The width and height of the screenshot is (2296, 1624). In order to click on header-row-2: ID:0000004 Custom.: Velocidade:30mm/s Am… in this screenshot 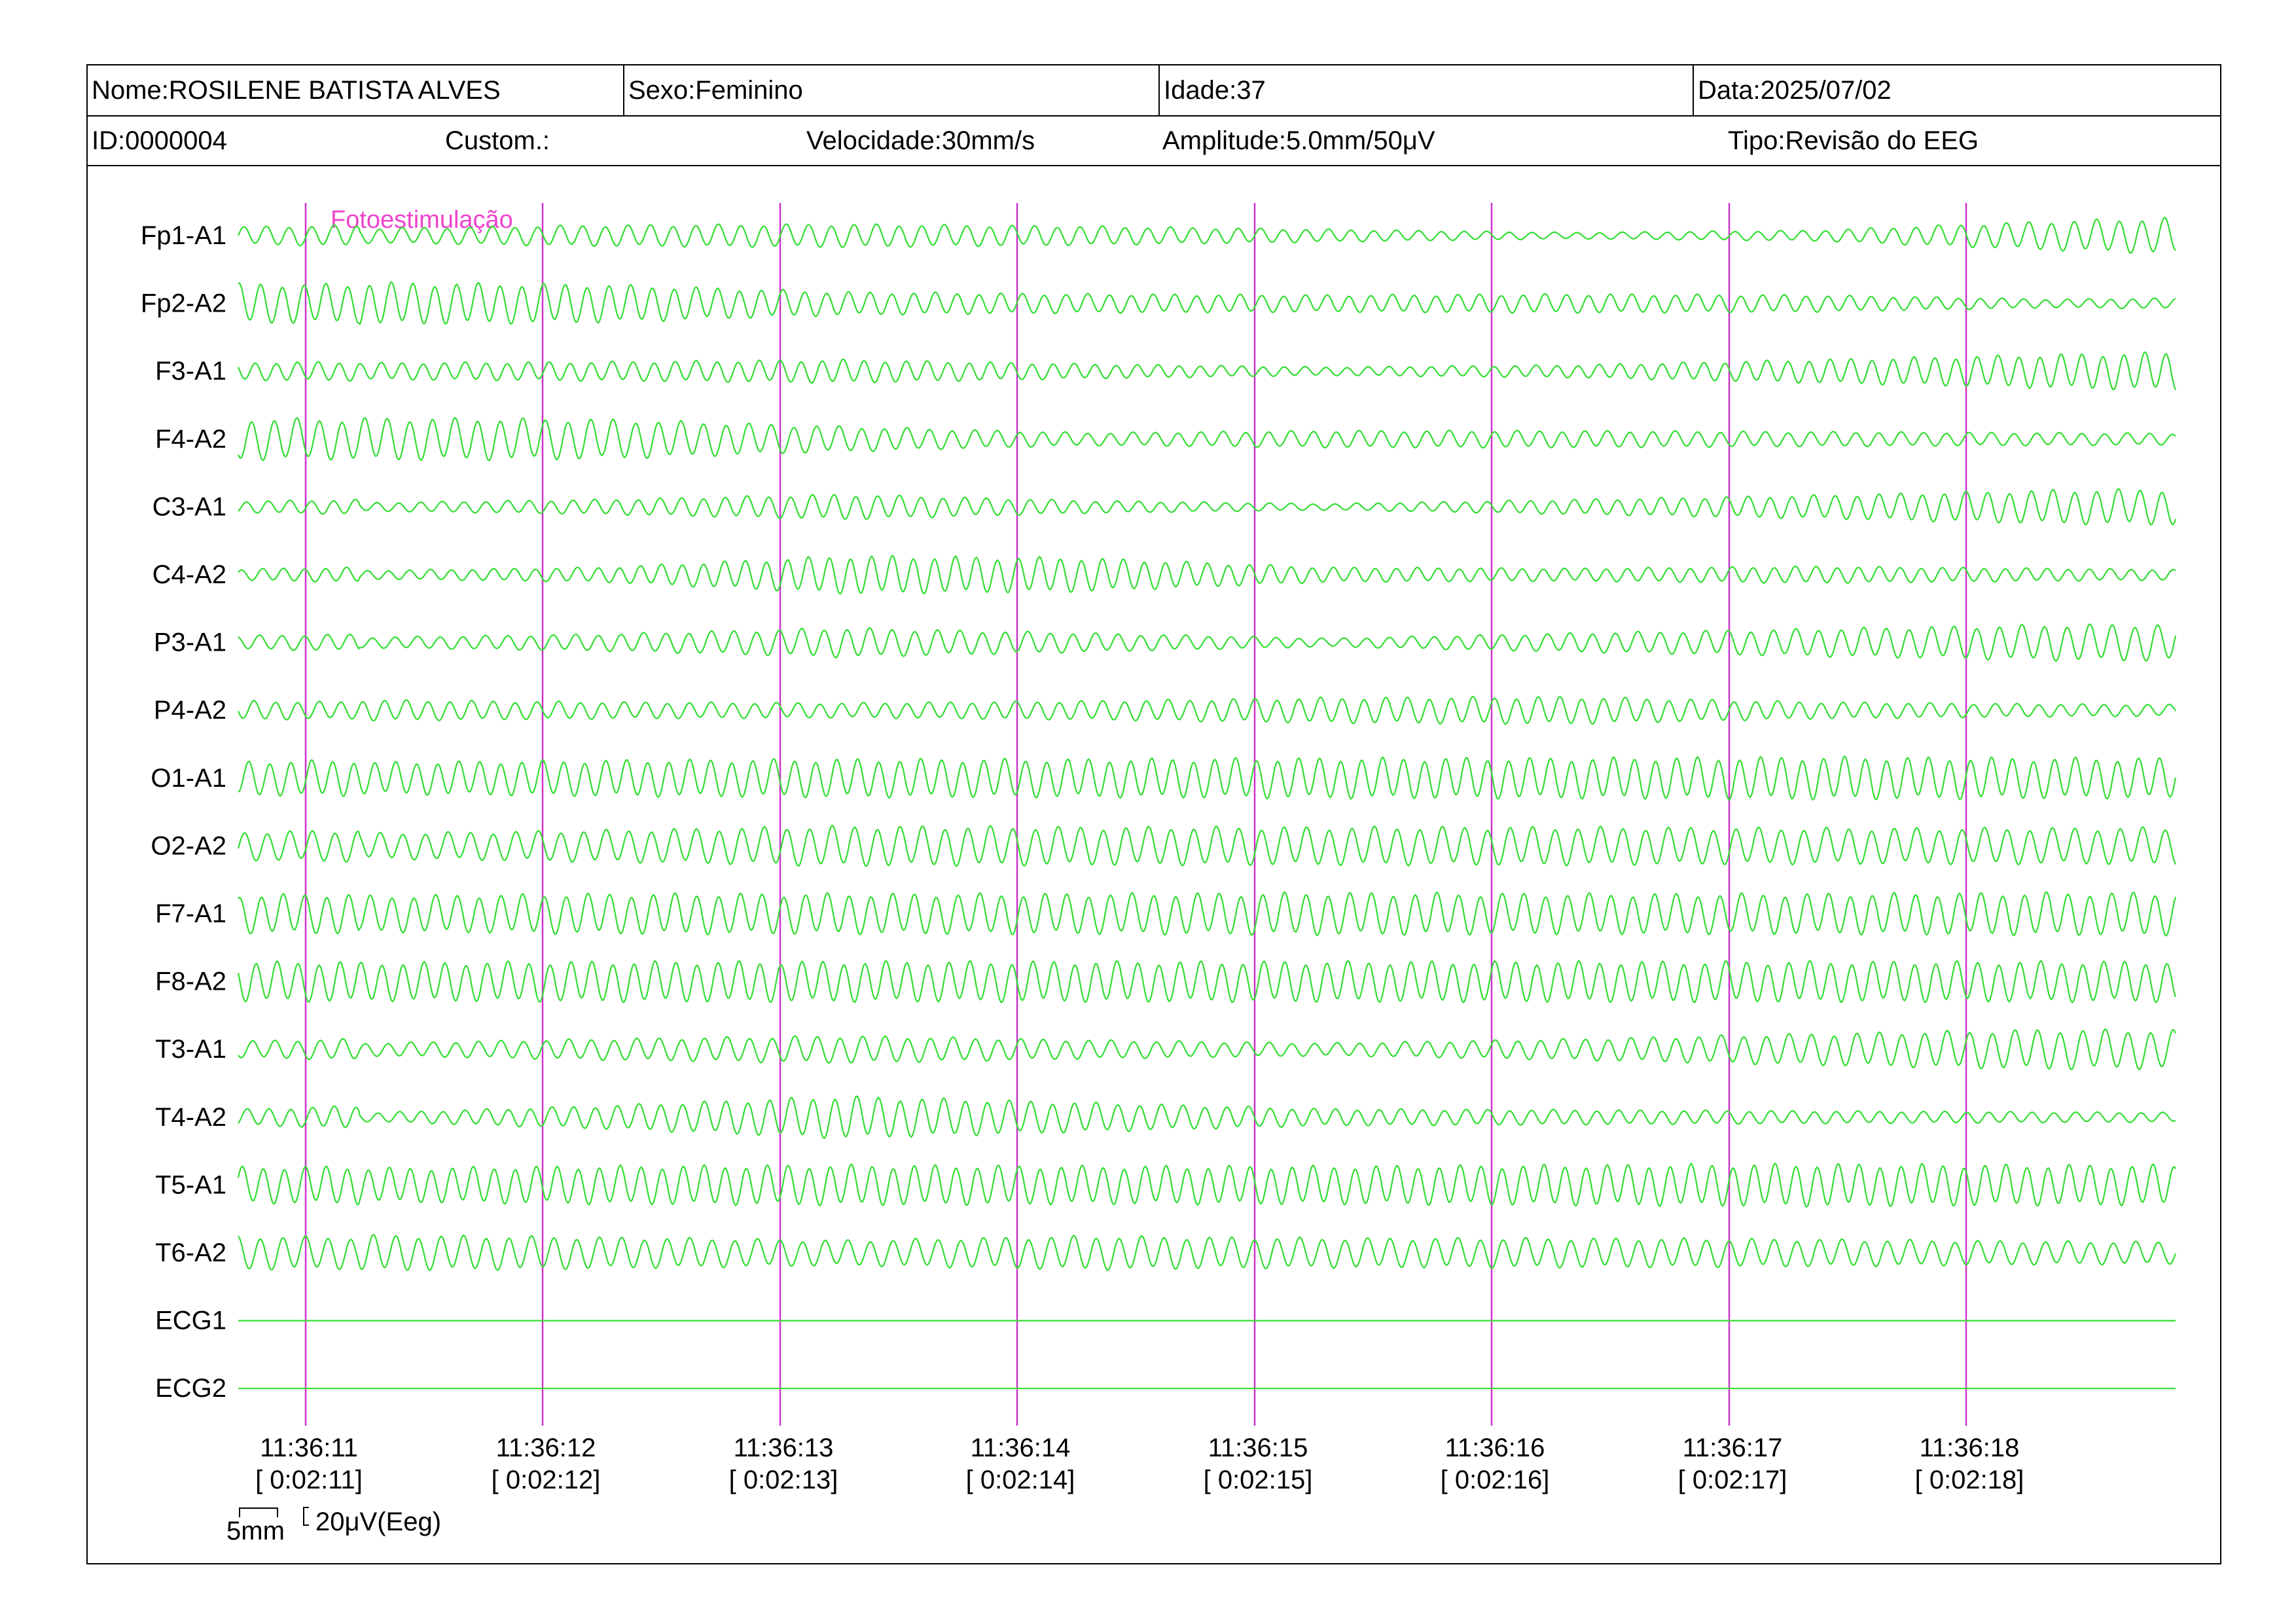, I will do `click(1154, 141)`.